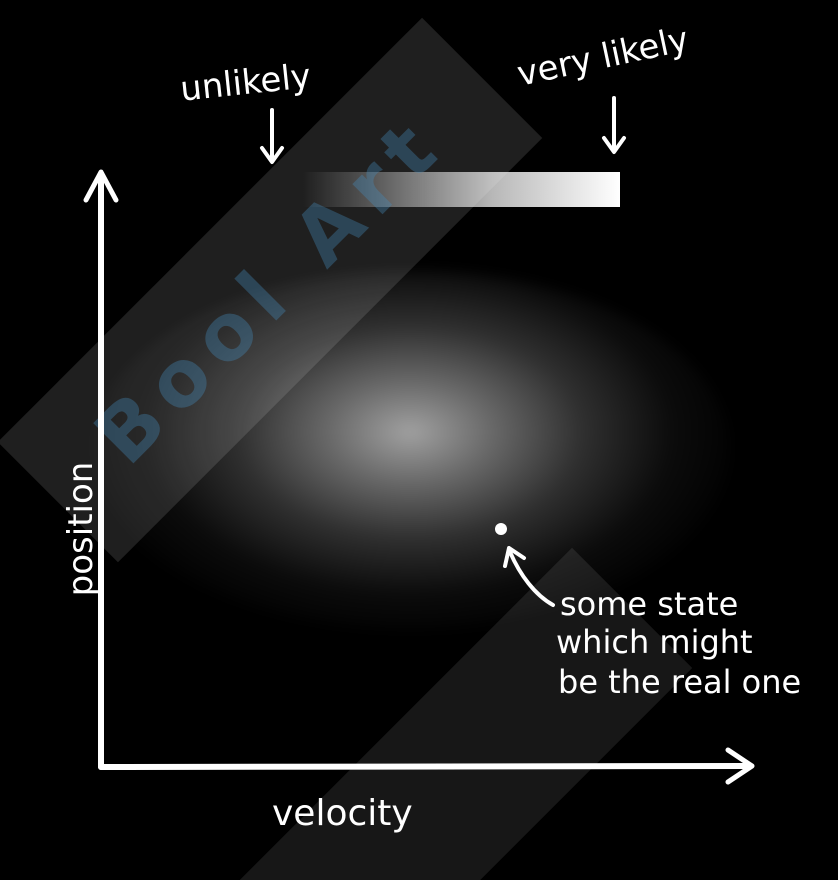  Describe the element at coordinates (614, 145) in the screenshot. I see `very-likely-arrowhead` at that location.